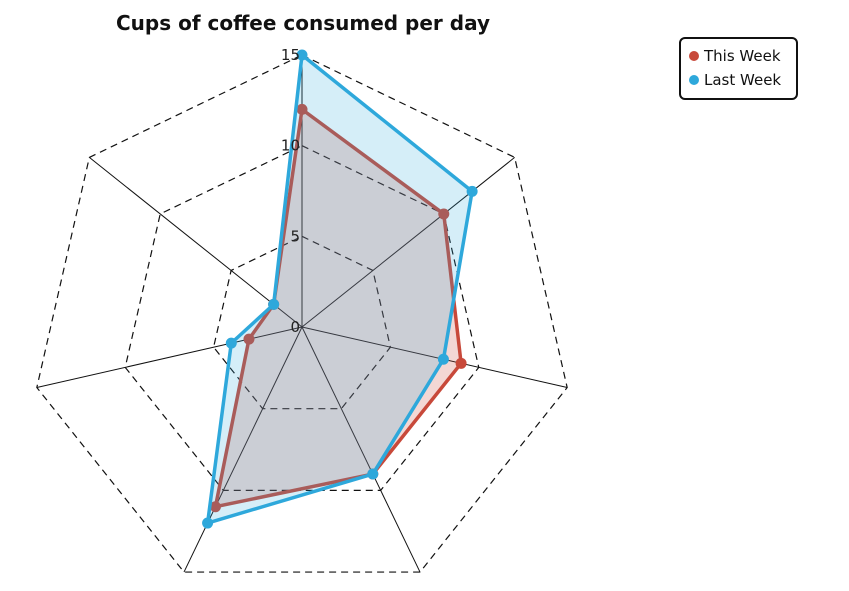  Describe the element at coordinates (303, 23) in the screenshot. I see `chart-title: Cups of coffee consumed per day` at that location.